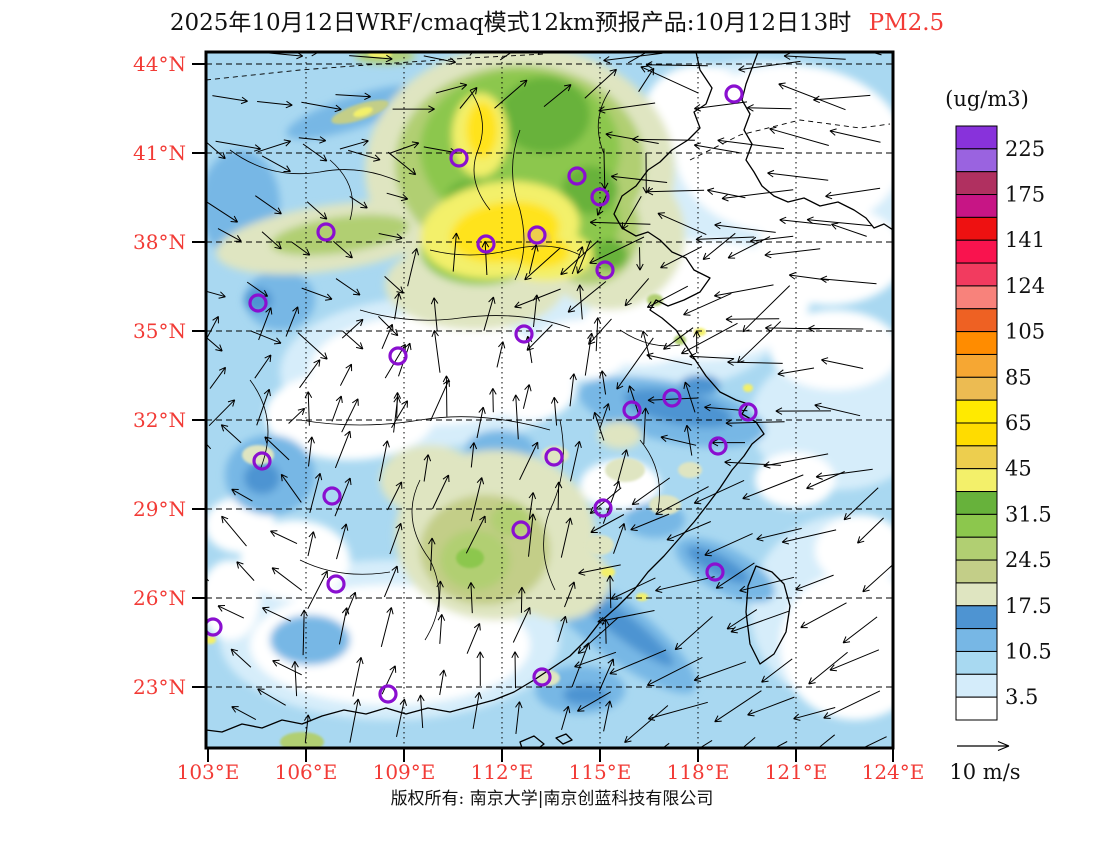 This screenshot has width=1100, height=850. I want to click on wind-reference, so click(983, 746).